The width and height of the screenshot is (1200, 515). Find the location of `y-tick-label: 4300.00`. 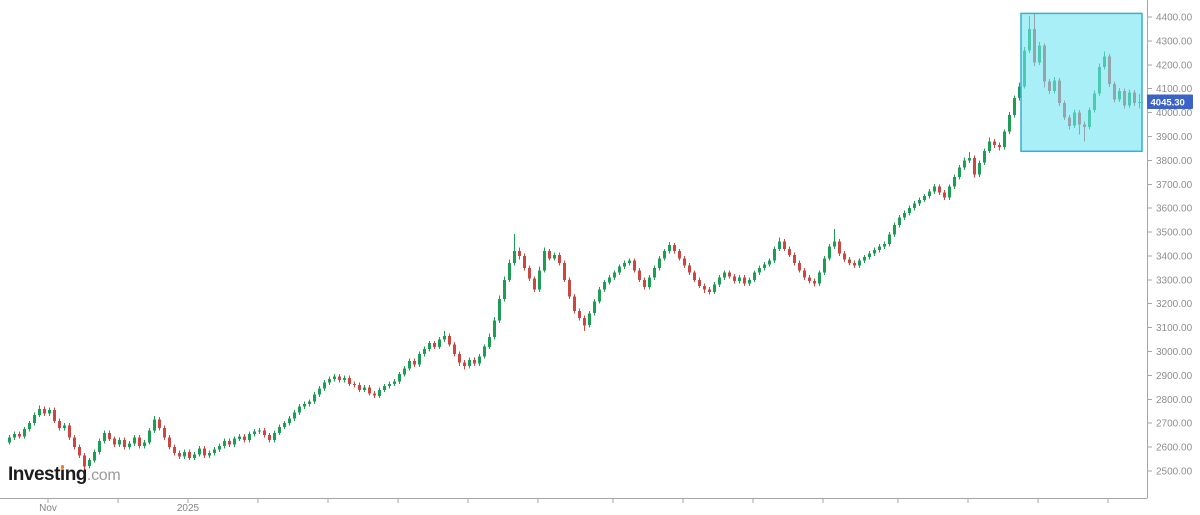

y-tick-label: 4300.00 is located at coordinates (1174, 41).